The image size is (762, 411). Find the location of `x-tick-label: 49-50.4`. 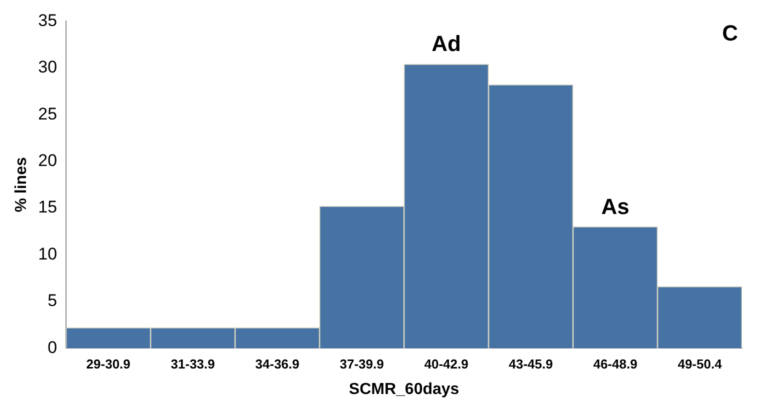

x-tick-label: 49-50.4 is located at coordinates (700, 364).